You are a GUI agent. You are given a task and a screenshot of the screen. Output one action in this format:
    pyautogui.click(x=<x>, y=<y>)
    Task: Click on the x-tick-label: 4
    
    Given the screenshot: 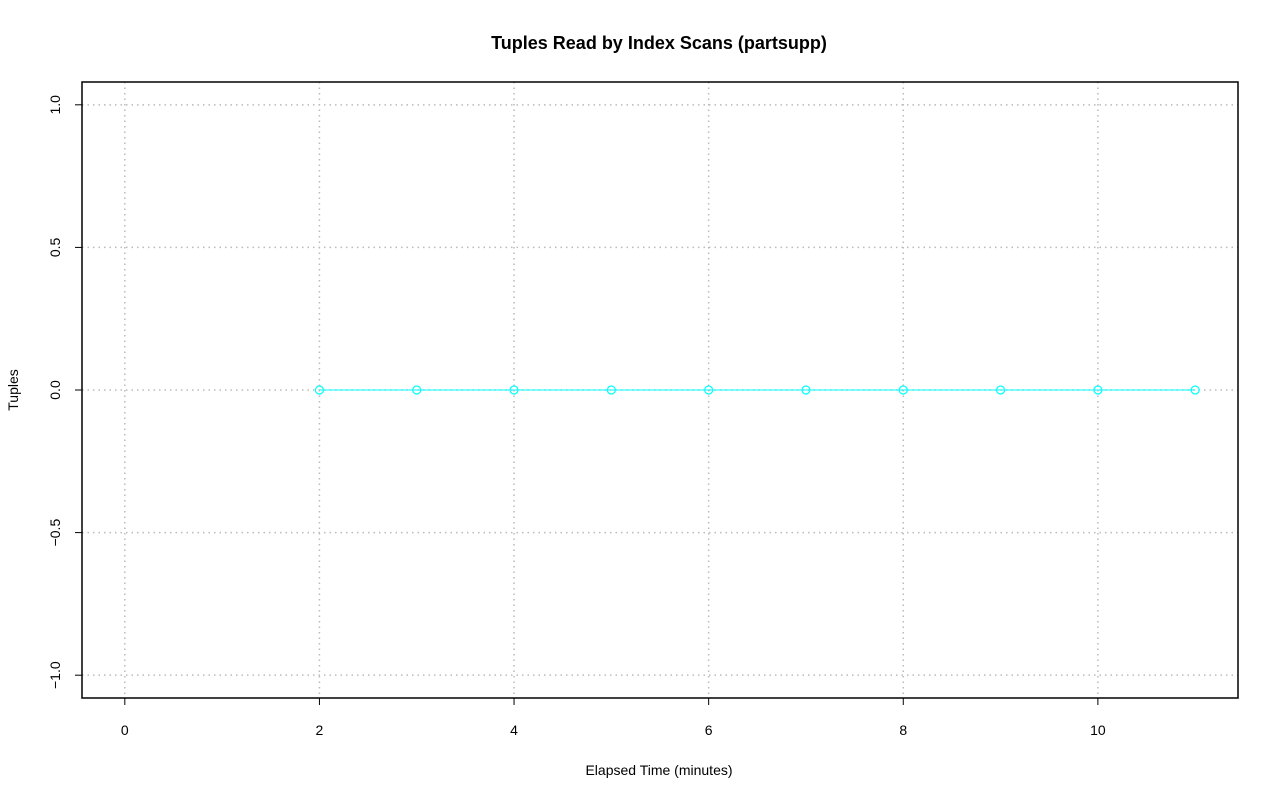 What is the action you would take?
    pyautogui.click(x=514, y=730)
    